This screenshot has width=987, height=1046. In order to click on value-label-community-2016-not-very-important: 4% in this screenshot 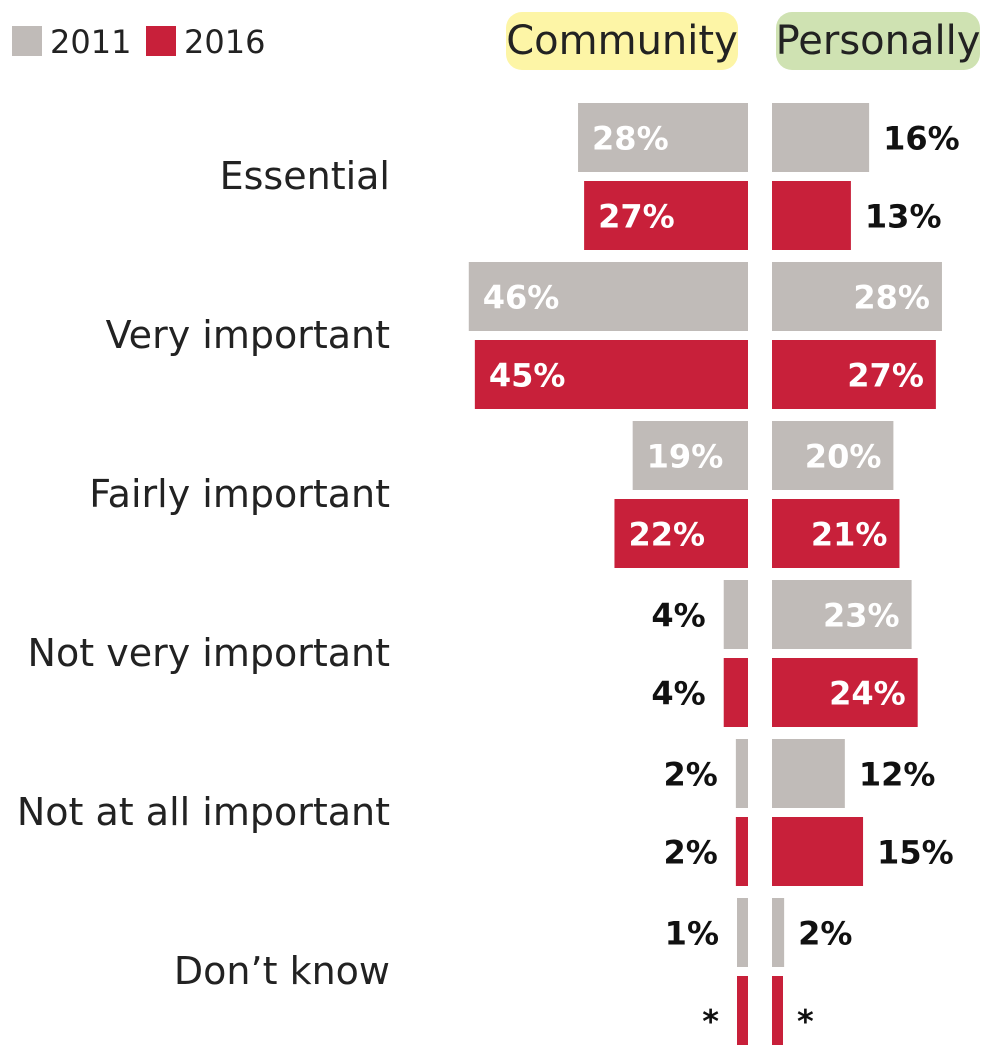, I will do `click(678, 694)`.